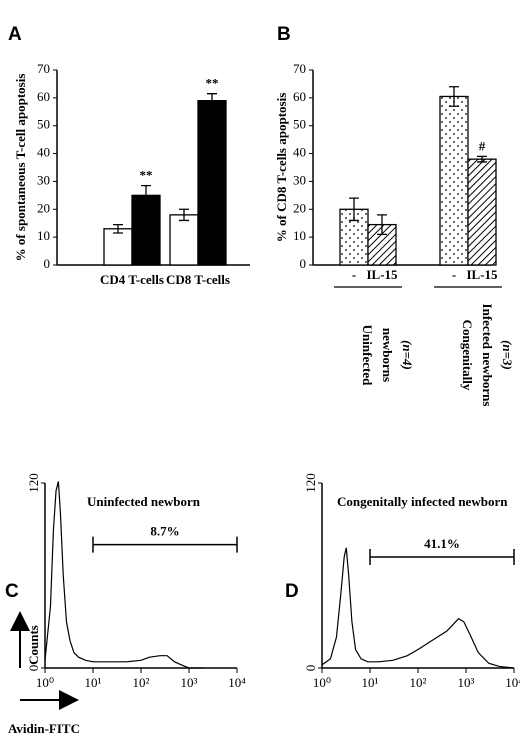 The width and height of the screenshot is (520, 739). What do you see at coordinates (44, 728) in the screenshot?
I see `x-axis-label: Avidin-FITC` at bounding box center [44, 728].